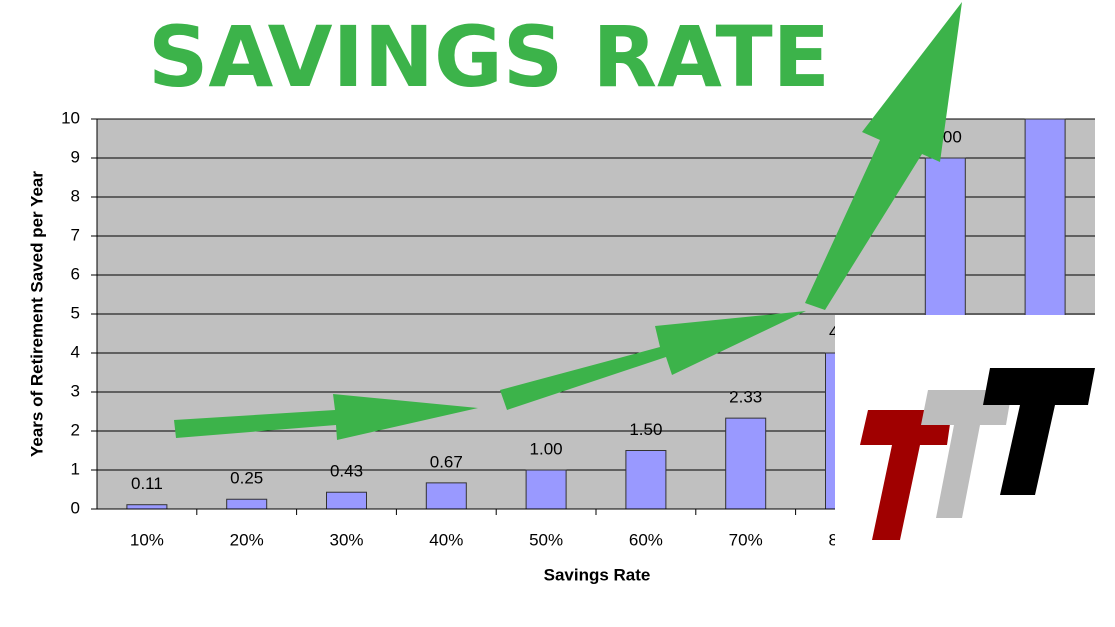  I want to click on y-tick-label: 8, so click(75, 195).